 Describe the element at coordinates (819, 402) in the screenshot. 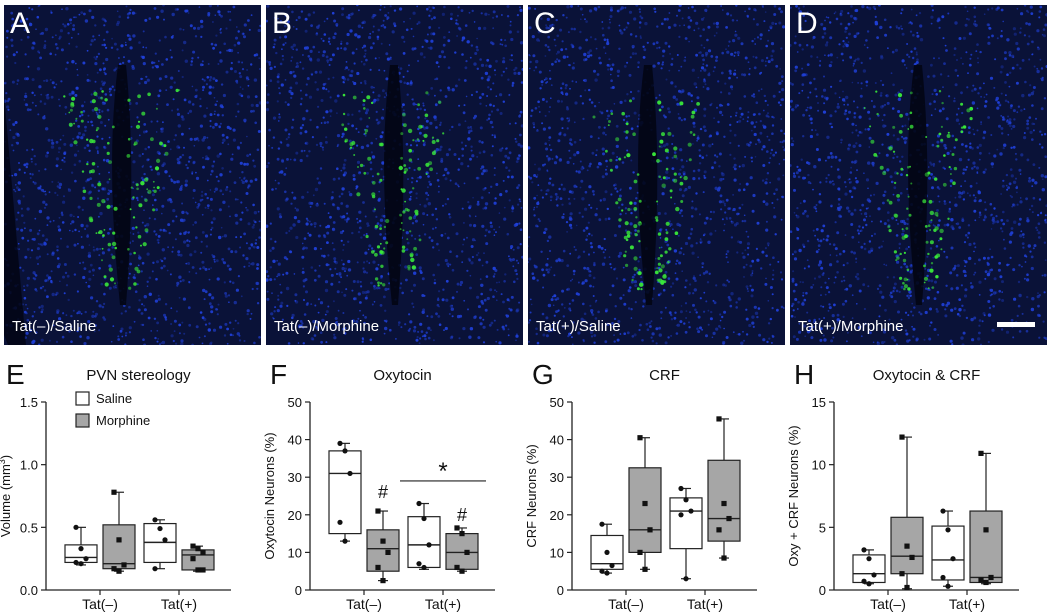

I see `y-tick-label: 15` at that location.